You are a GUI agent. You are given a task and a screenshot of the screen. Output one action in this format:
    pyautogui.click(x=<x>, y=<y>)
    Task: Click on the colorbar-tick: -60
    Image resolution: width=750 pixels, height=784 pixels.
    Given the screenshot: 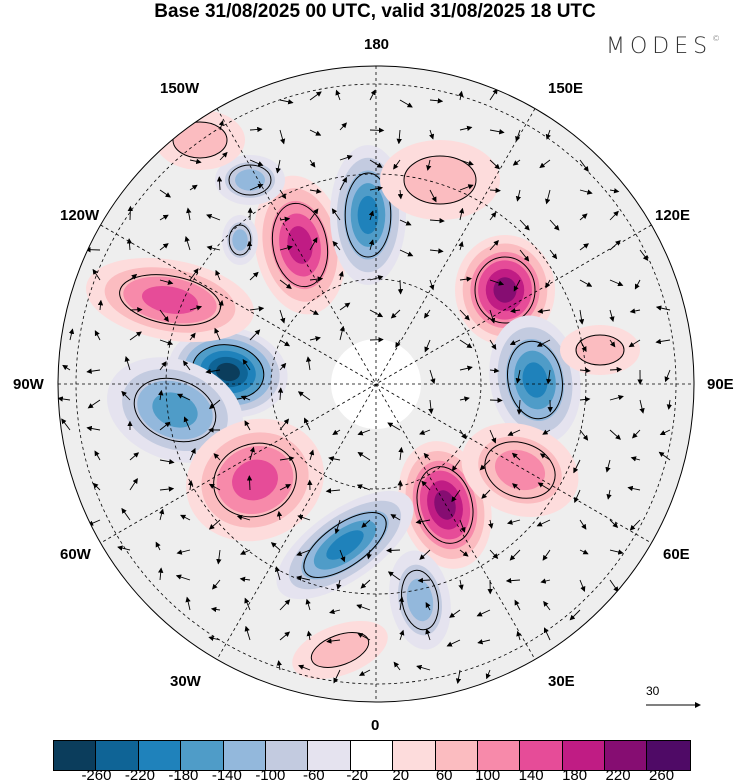 What is the action you would take?
    pyautogui.click(x=314, y=775)
    